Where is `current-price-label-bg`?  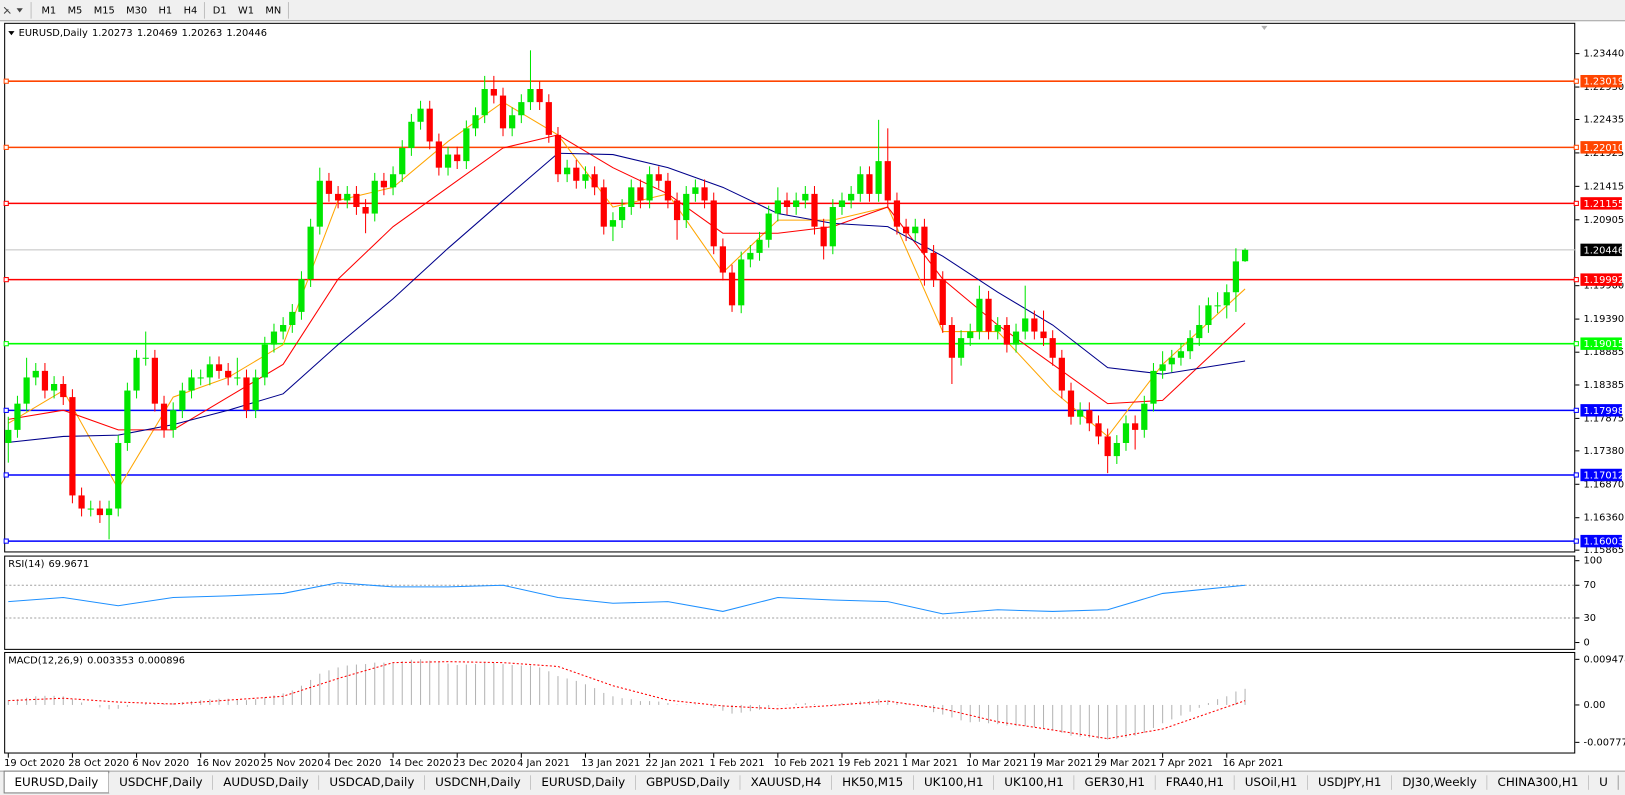
current-price-label-bg is located at coordinates (1601, 250).